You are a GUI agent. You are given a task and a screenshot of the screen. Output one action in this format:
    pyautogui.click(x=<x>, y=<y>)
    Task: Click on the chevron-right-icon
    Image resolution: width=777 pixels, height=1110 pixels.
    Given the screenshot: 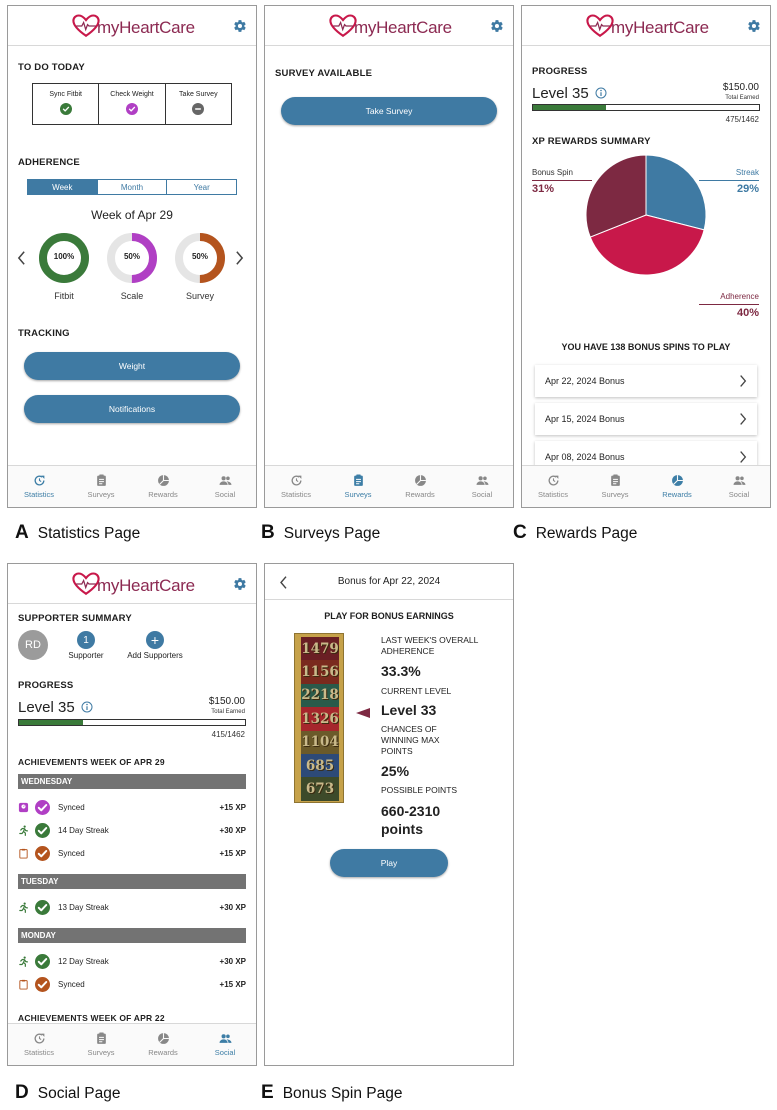 What is the action you would take?
    pyautogui.click(x=239, y=258)
    